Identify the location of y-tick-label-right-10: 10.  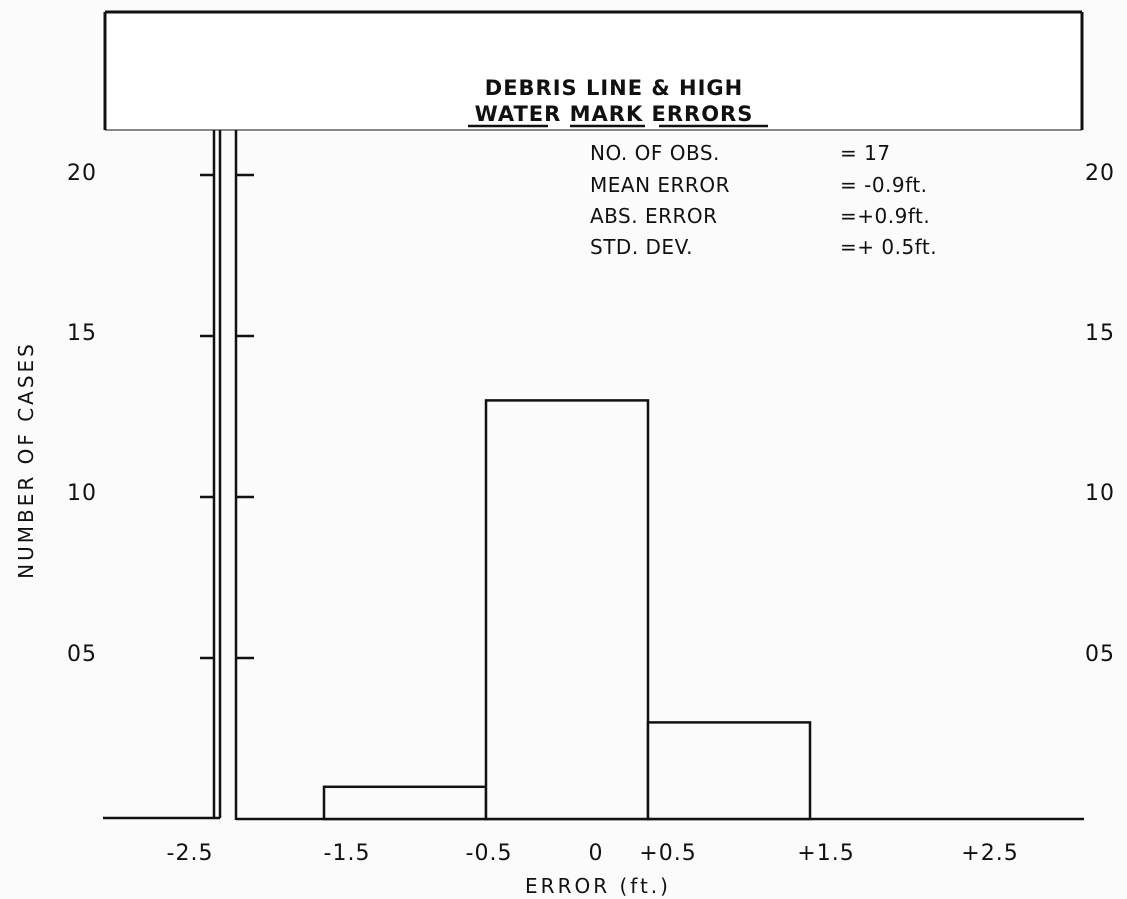
(1100, 493).